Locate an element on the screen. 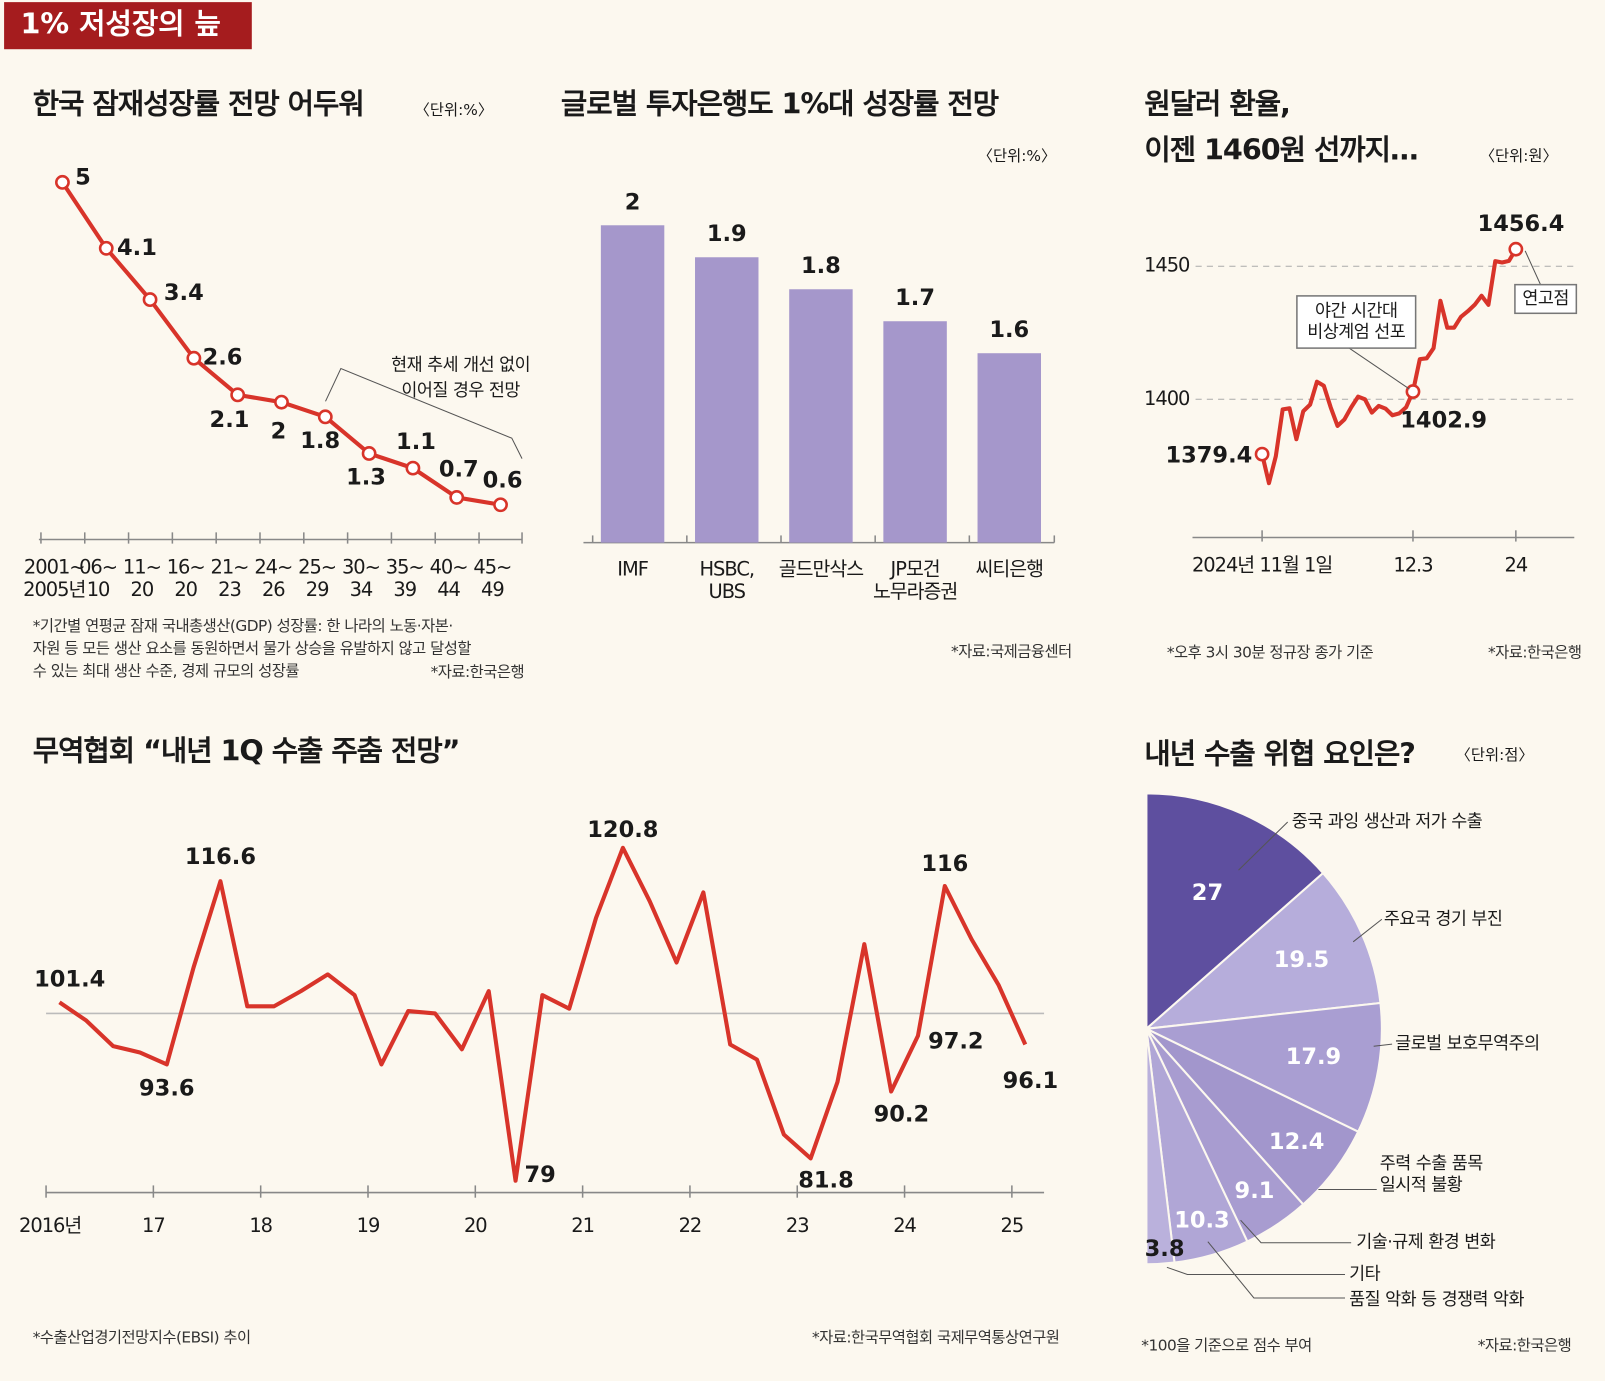 This screenshot has height=1381, width=1605. footnote: *오후 3시 30분 정규장 종가 기준 is located at coordinates (1270, 653).